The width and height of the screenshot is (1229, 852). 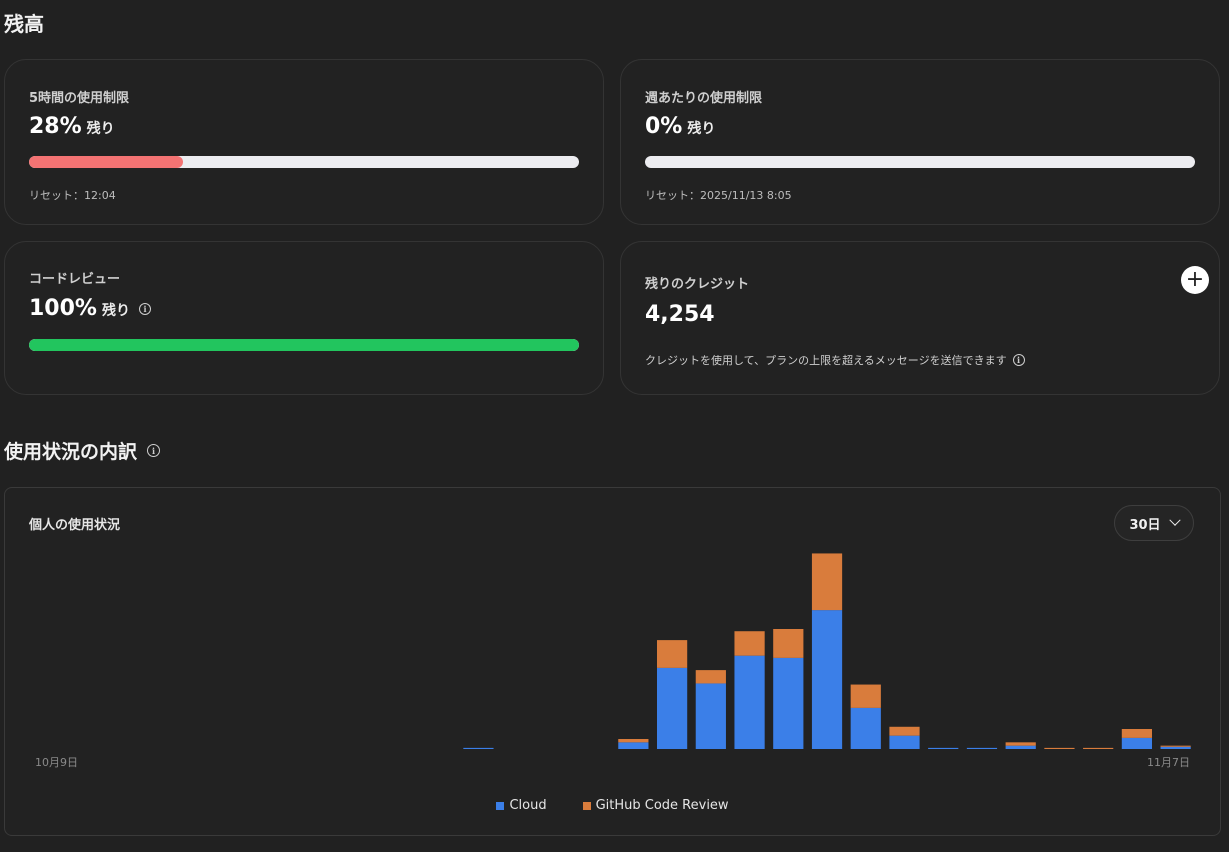 I want to click on chart-legend: Cloud GitHub Code Review, so click(x=612, y=805).